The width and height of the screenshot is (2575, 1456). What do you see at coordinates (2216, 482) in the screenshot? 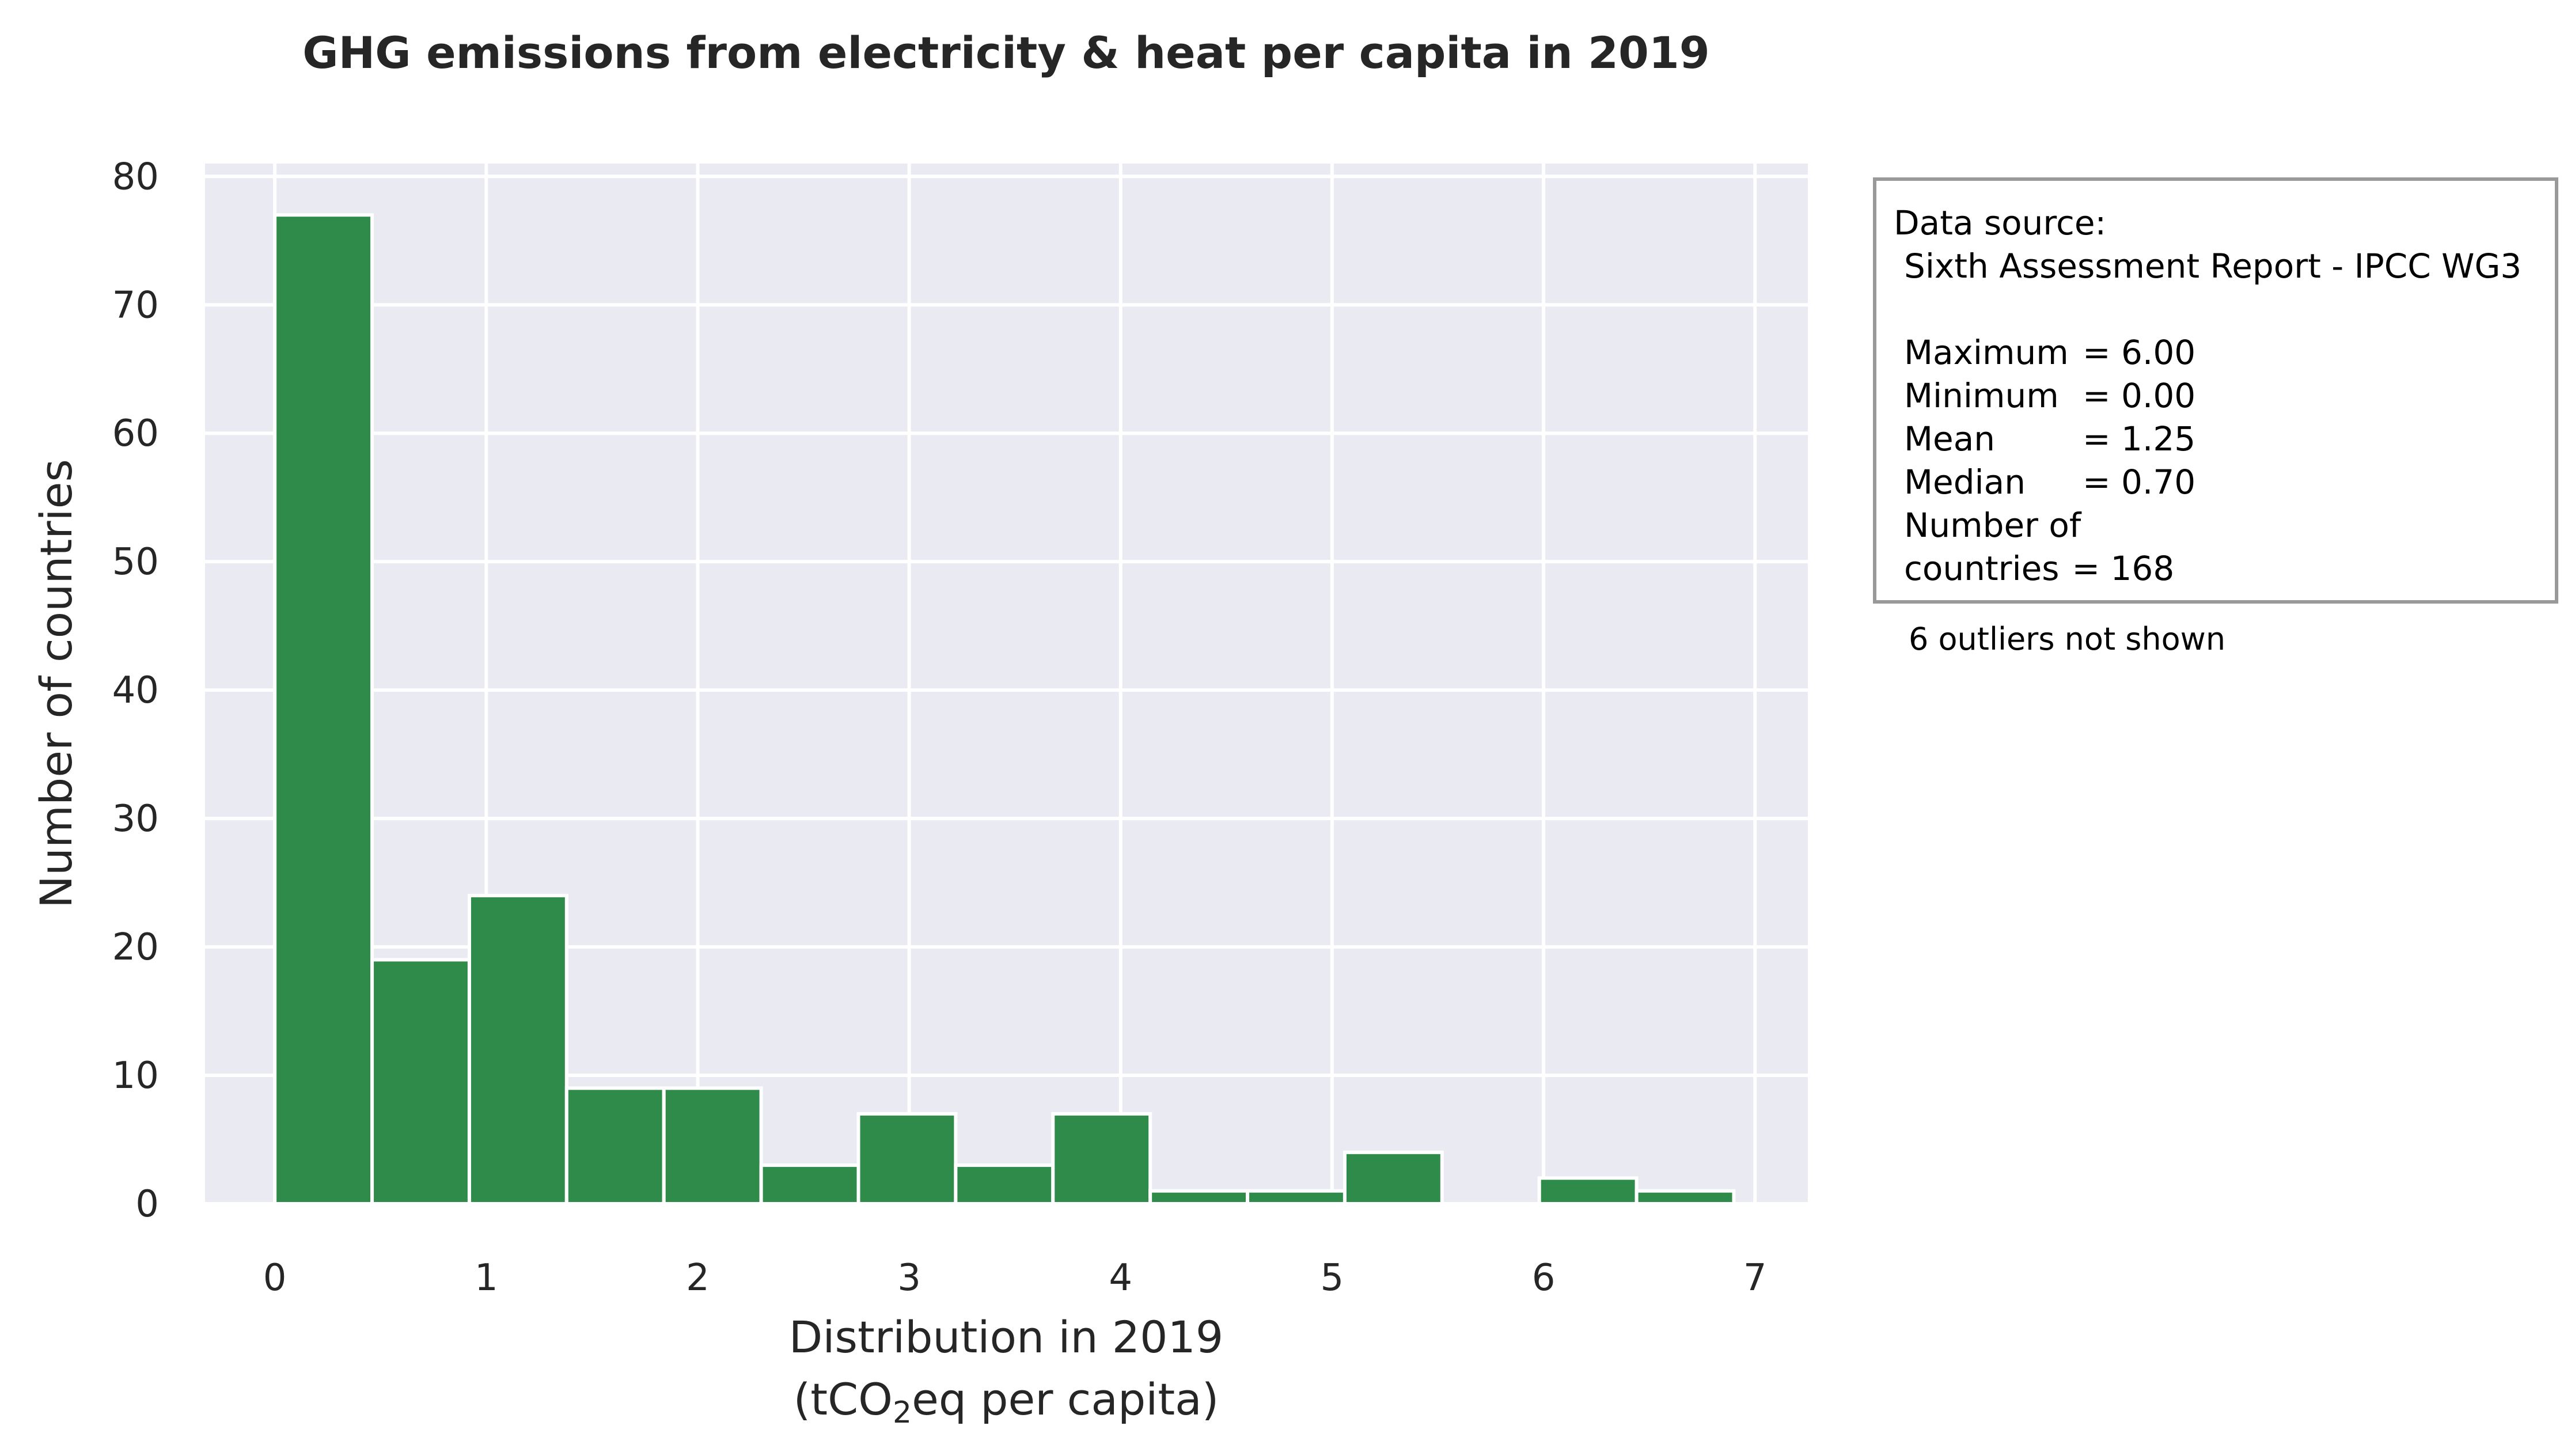
I see `stat-median: Median = 0.70` at bounding box center [2216, 482].